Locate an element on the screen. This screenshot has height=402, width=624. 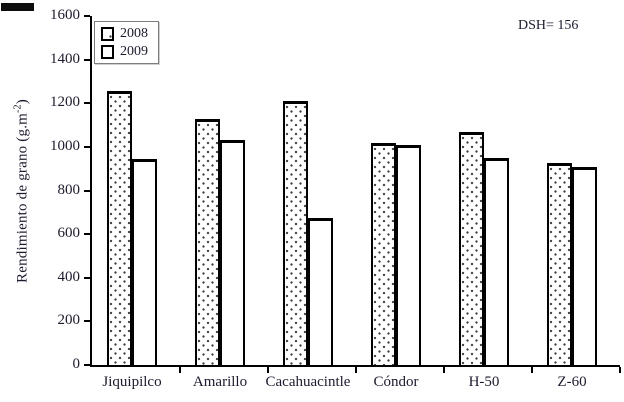
y-axis-tick-label: 1000 is located at coordinates (65, 145).